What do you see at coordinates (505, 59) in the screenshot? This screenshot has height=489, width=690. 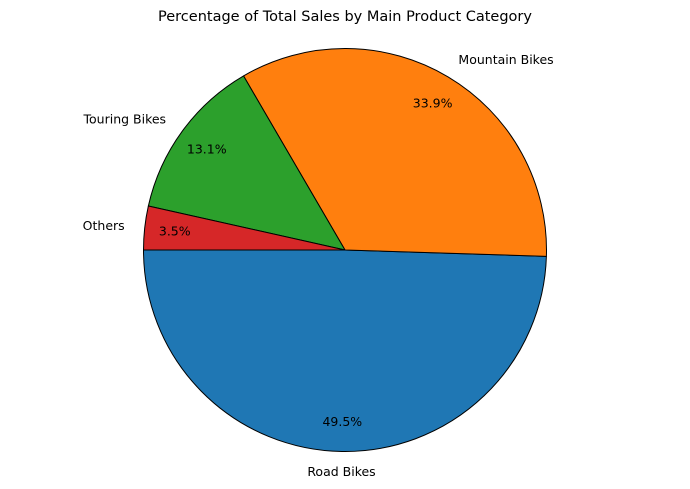 I see `slice-label-mountain-bikes: Mountain Bikes` at bounding box center [505, 59].